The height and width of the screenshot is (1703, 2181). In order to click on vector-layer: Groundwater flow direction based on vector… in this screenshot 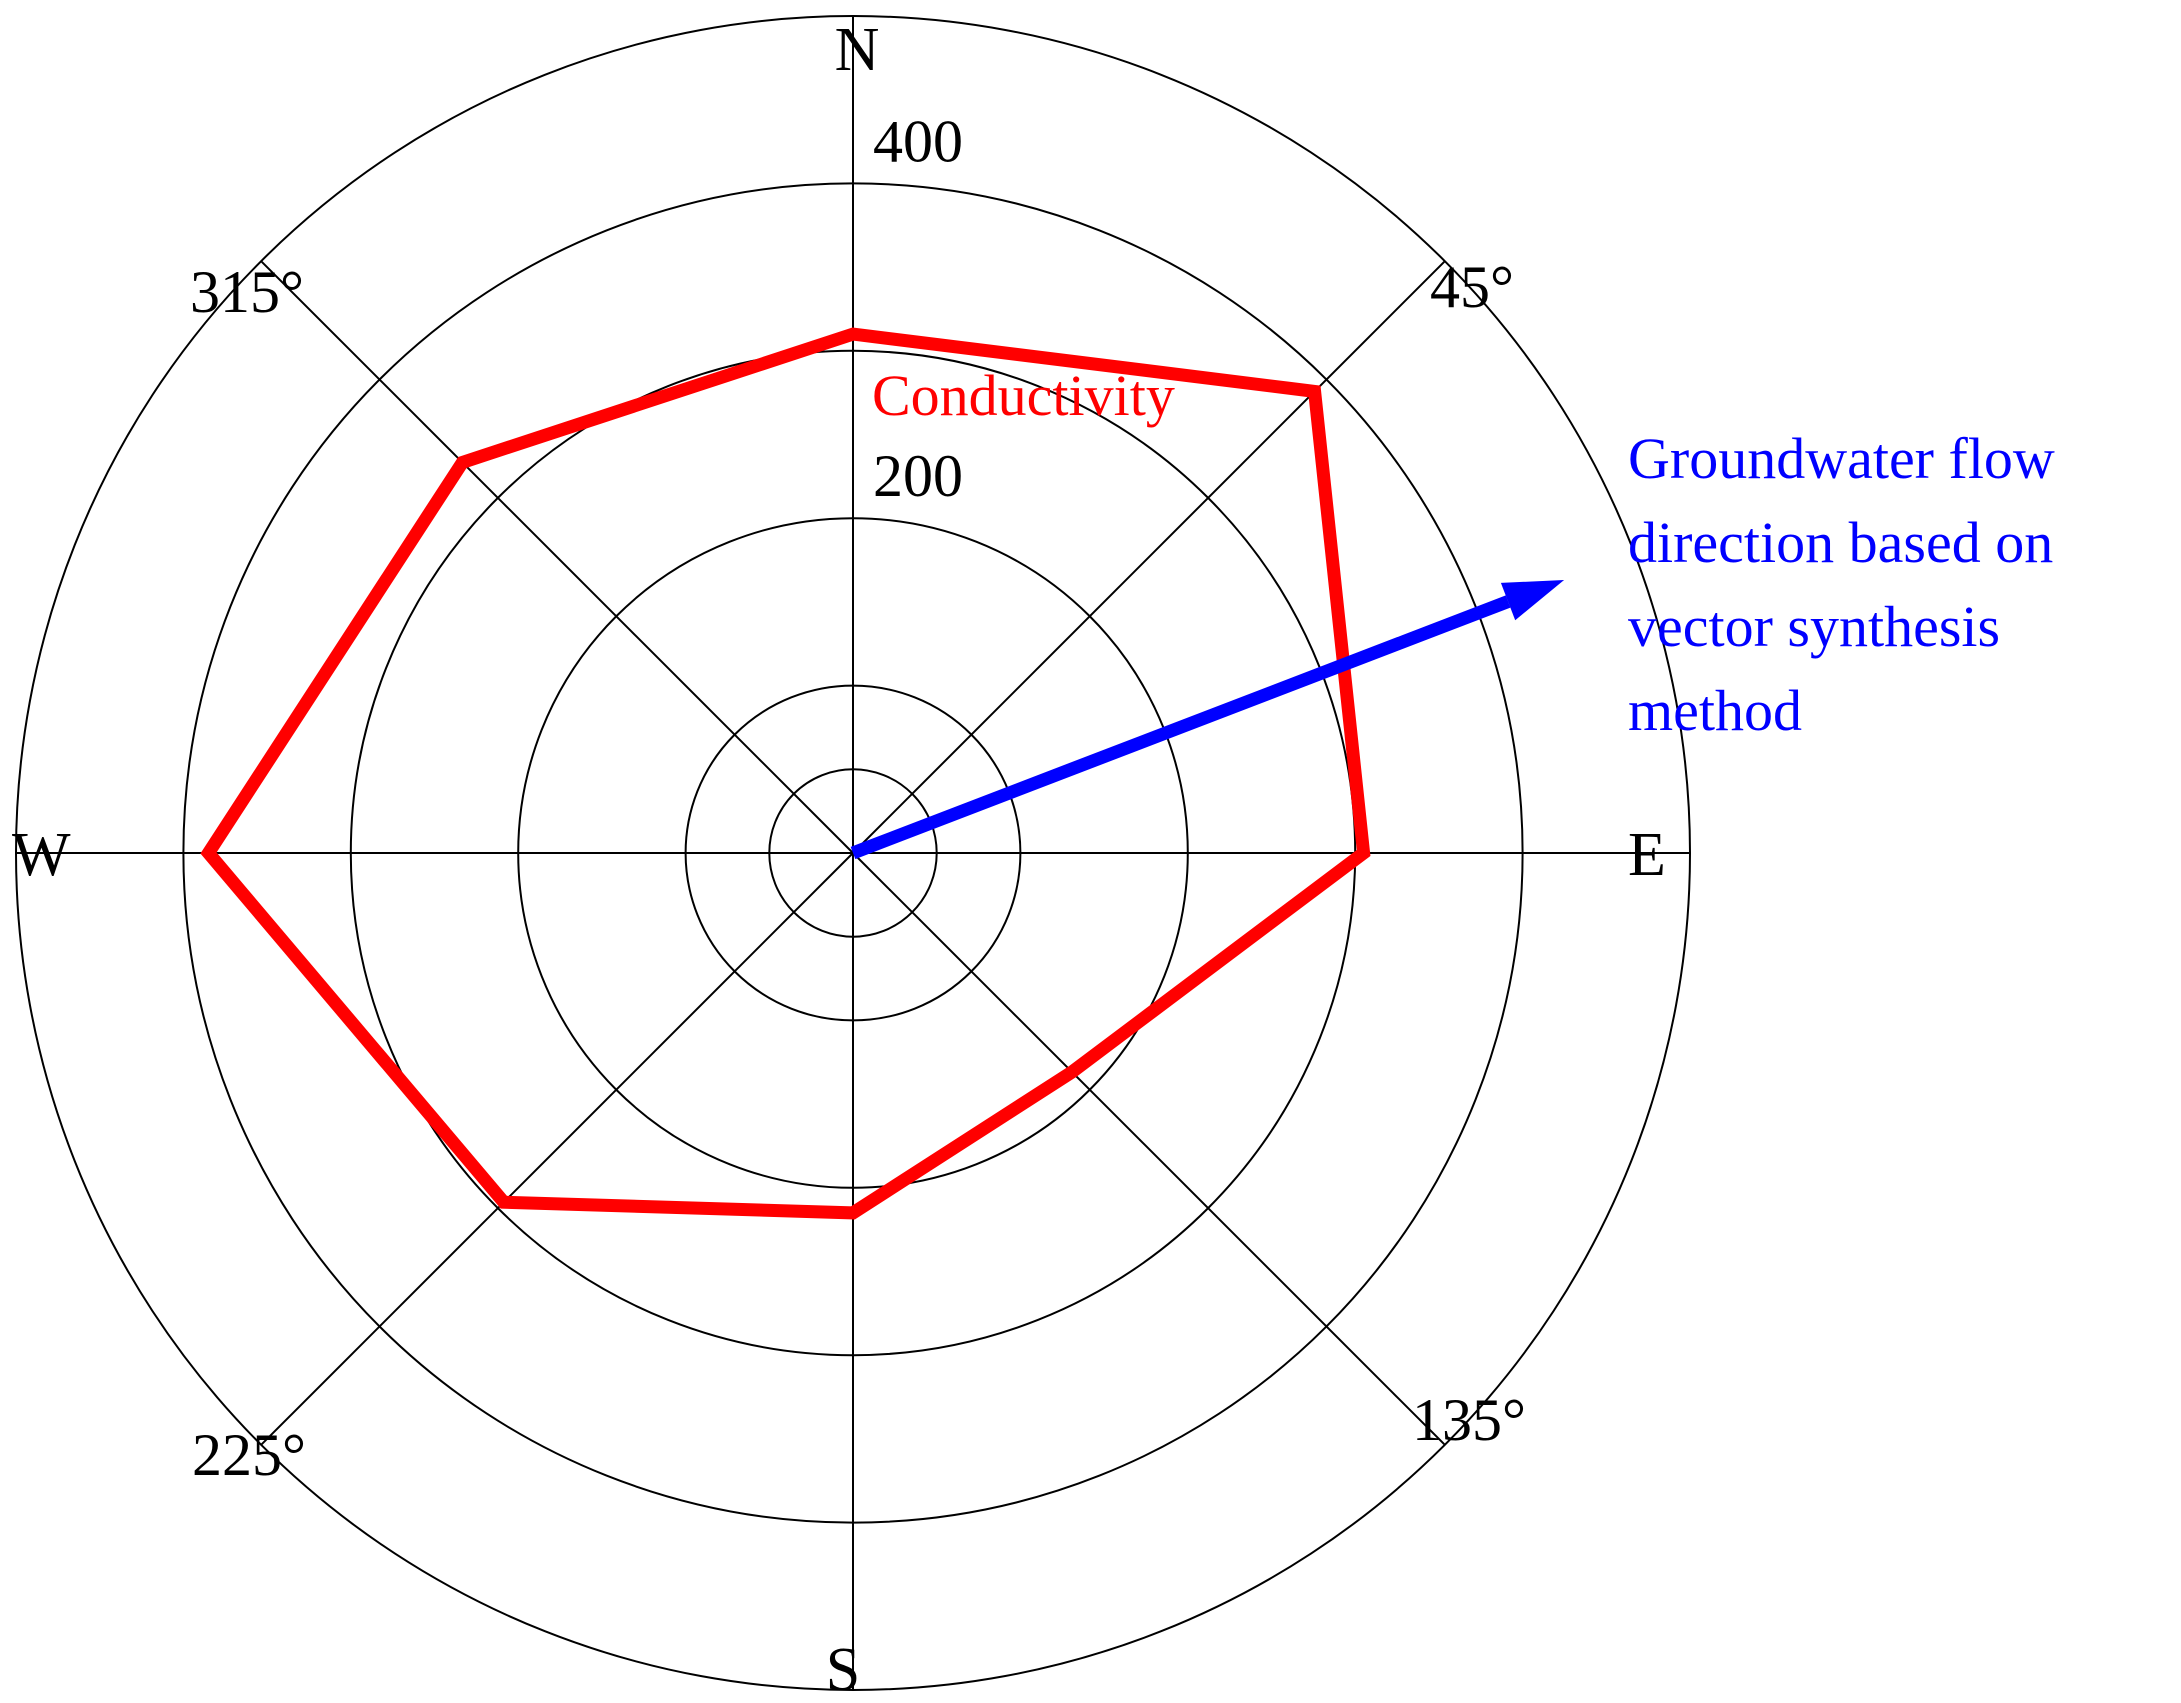, I will do `click(1452, 643)`.